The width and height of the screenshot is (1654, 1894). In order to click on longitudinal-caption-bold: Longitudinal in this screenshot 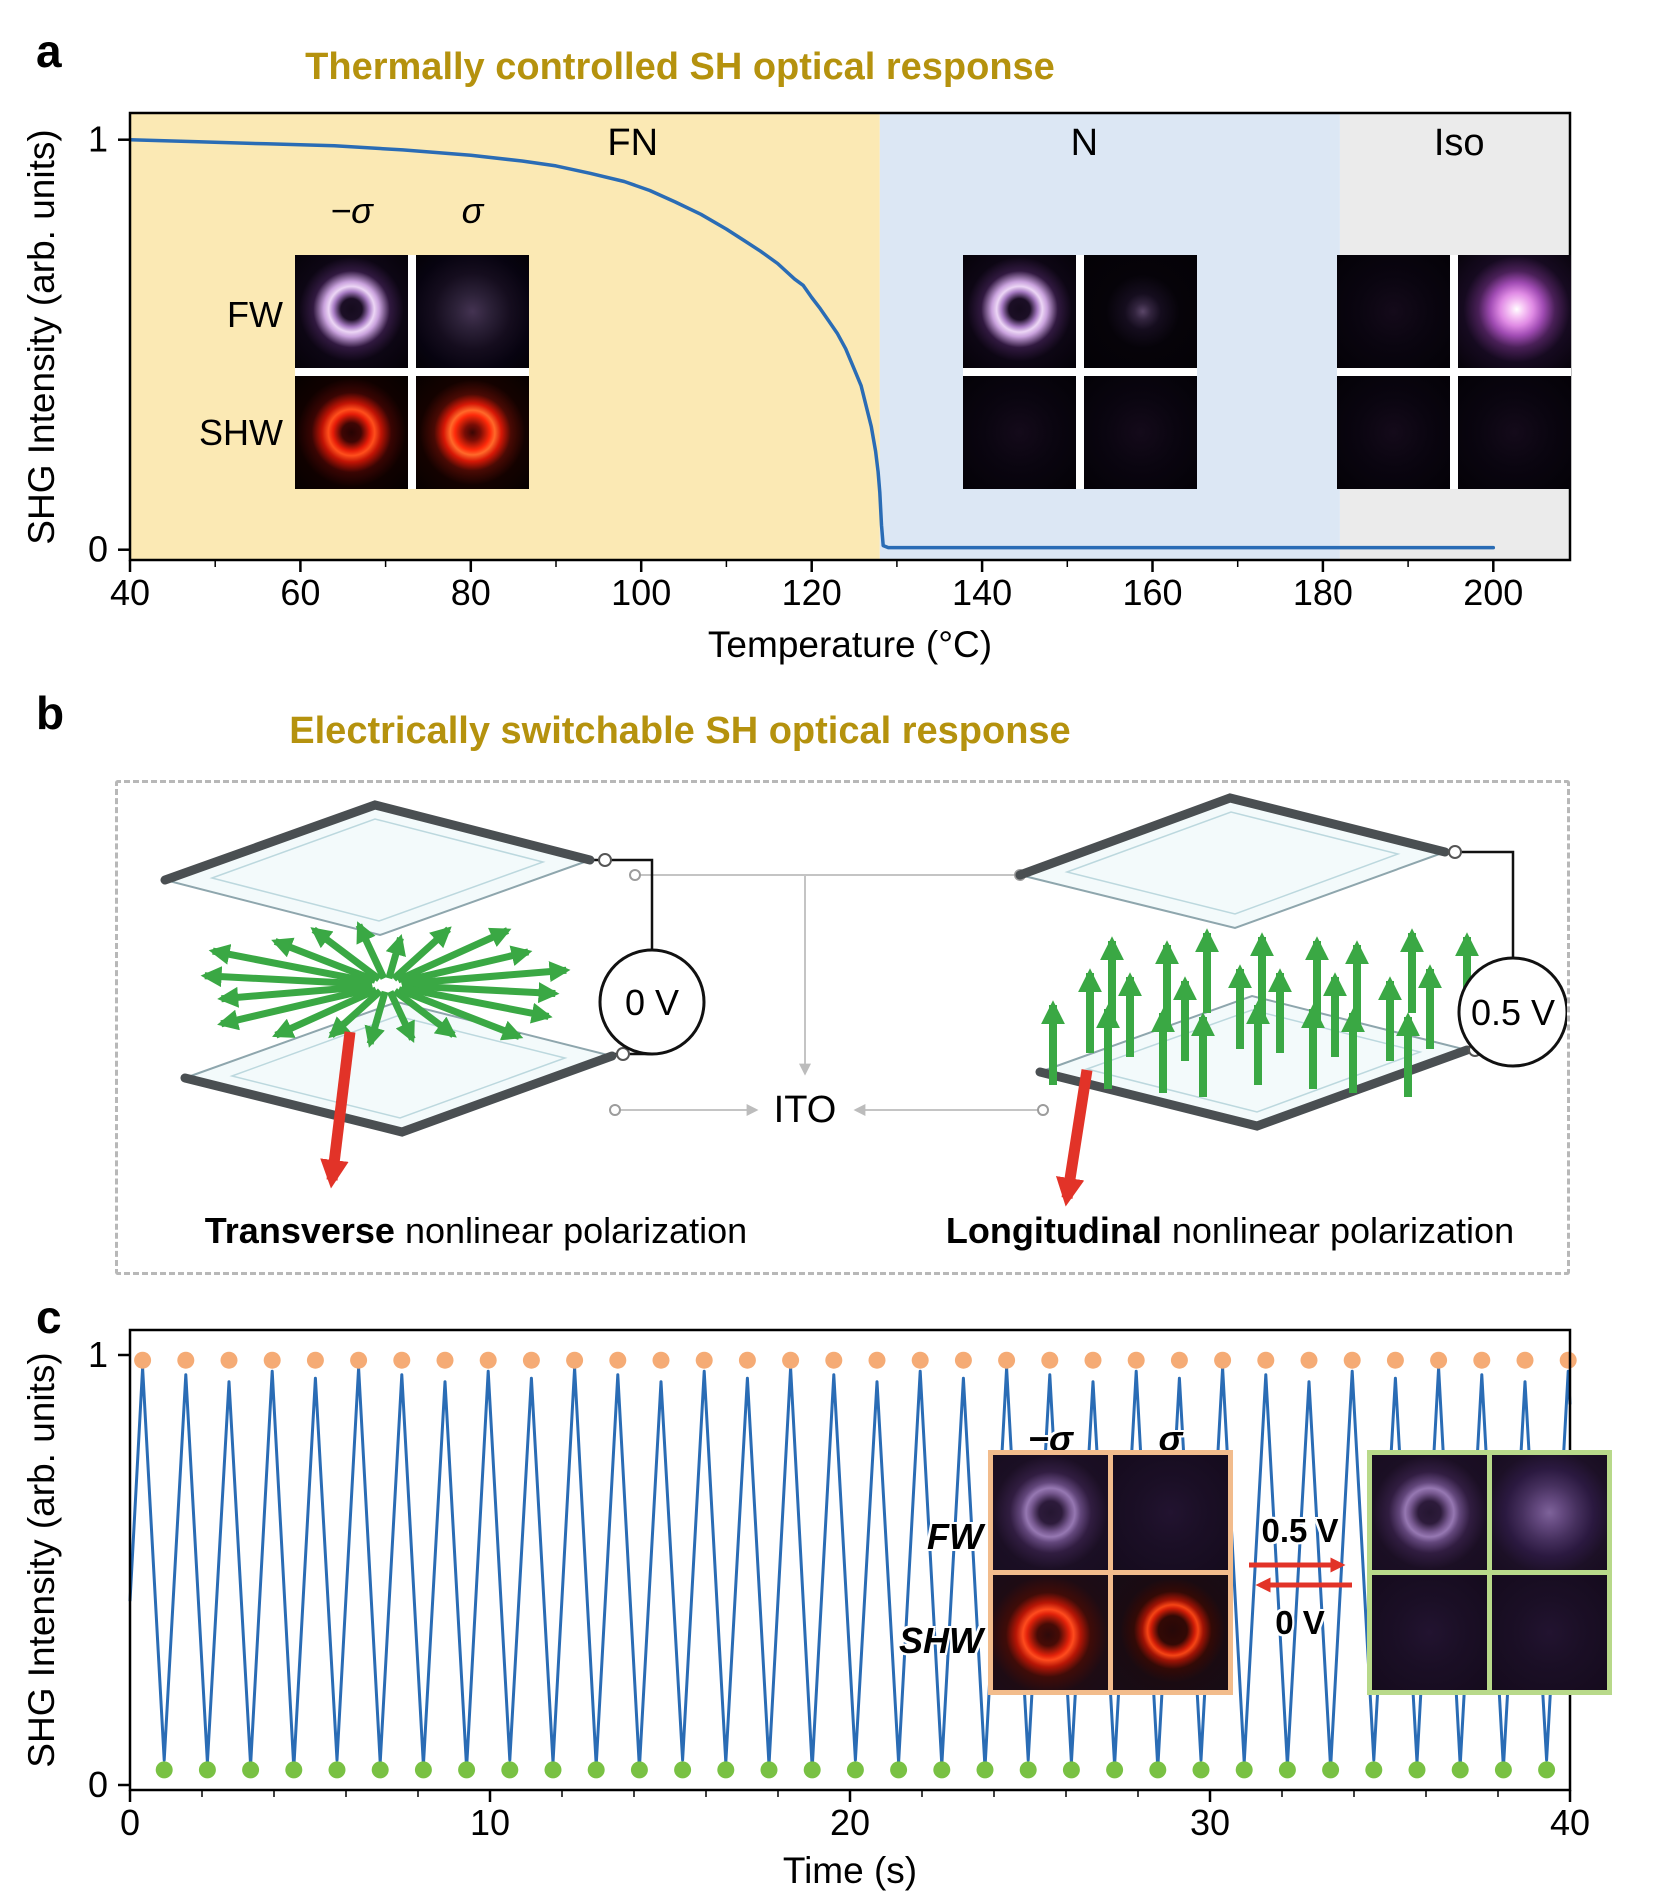, I will do `click(1053, 1230)`.